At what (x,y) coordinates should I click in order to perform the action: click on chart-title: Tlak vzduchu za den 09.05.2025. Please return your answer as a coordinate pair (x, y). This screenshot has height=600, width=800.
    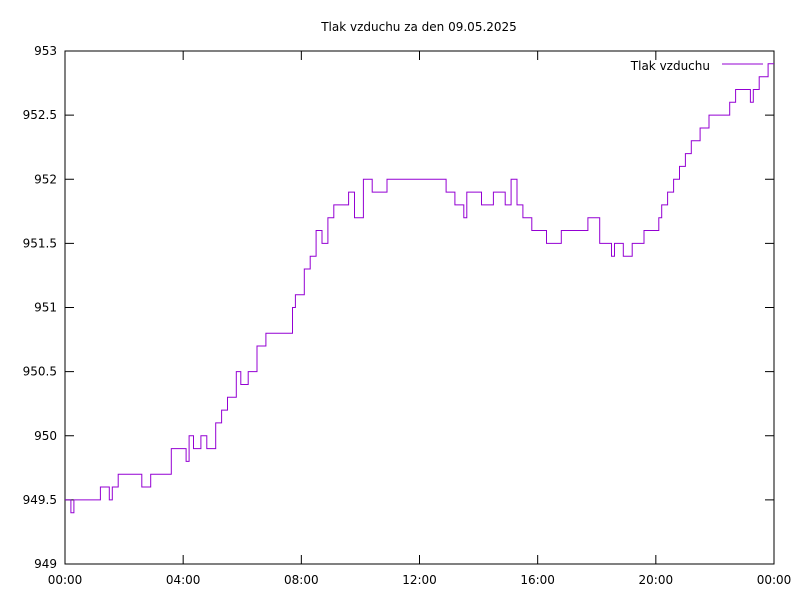
    Looking at the image, I should click on (418, 27).